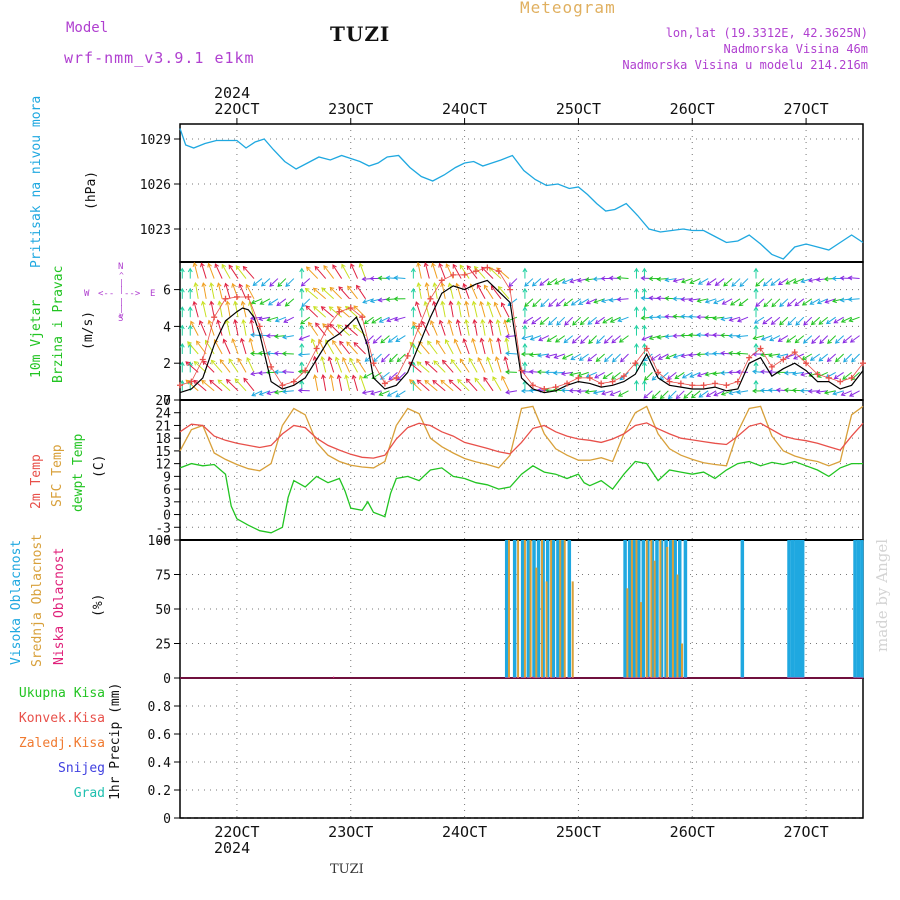  What do you see at coordinates (745, 65) in the screenshot?
I see `model-elevation-label: Nadmorska Visina u modelu 214.216m` at bounding box center [745, 65].